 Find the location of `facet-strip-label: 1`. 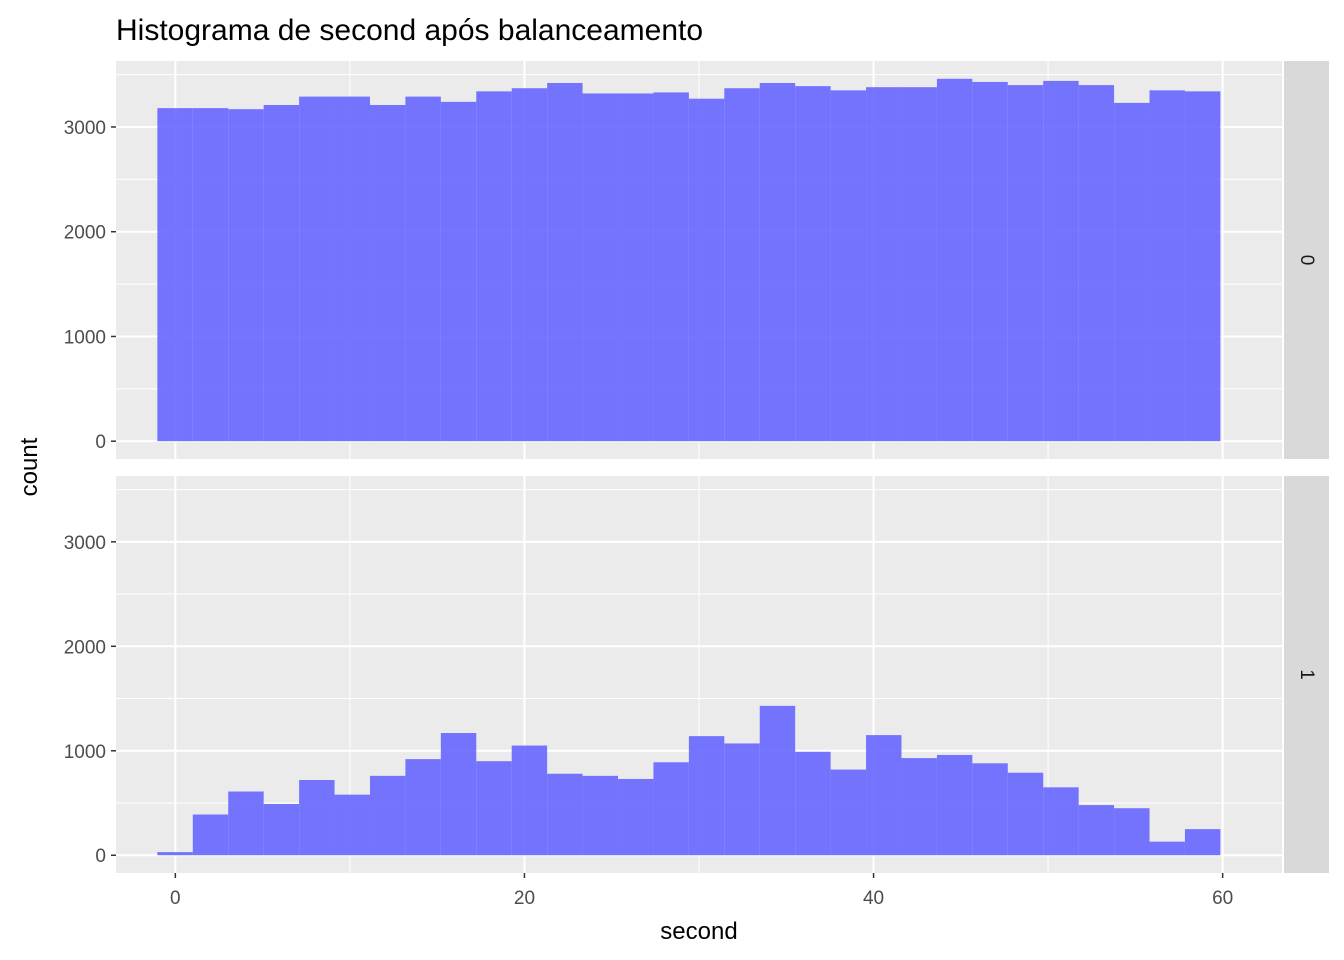

facet-strip-label: 1 is located at coordinates (1306, 674).